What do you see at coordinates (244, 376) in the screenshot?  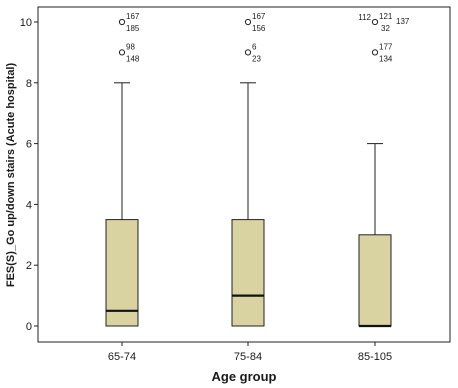 I see `x-axis-title: Age group` at bounding box center [244, 376].